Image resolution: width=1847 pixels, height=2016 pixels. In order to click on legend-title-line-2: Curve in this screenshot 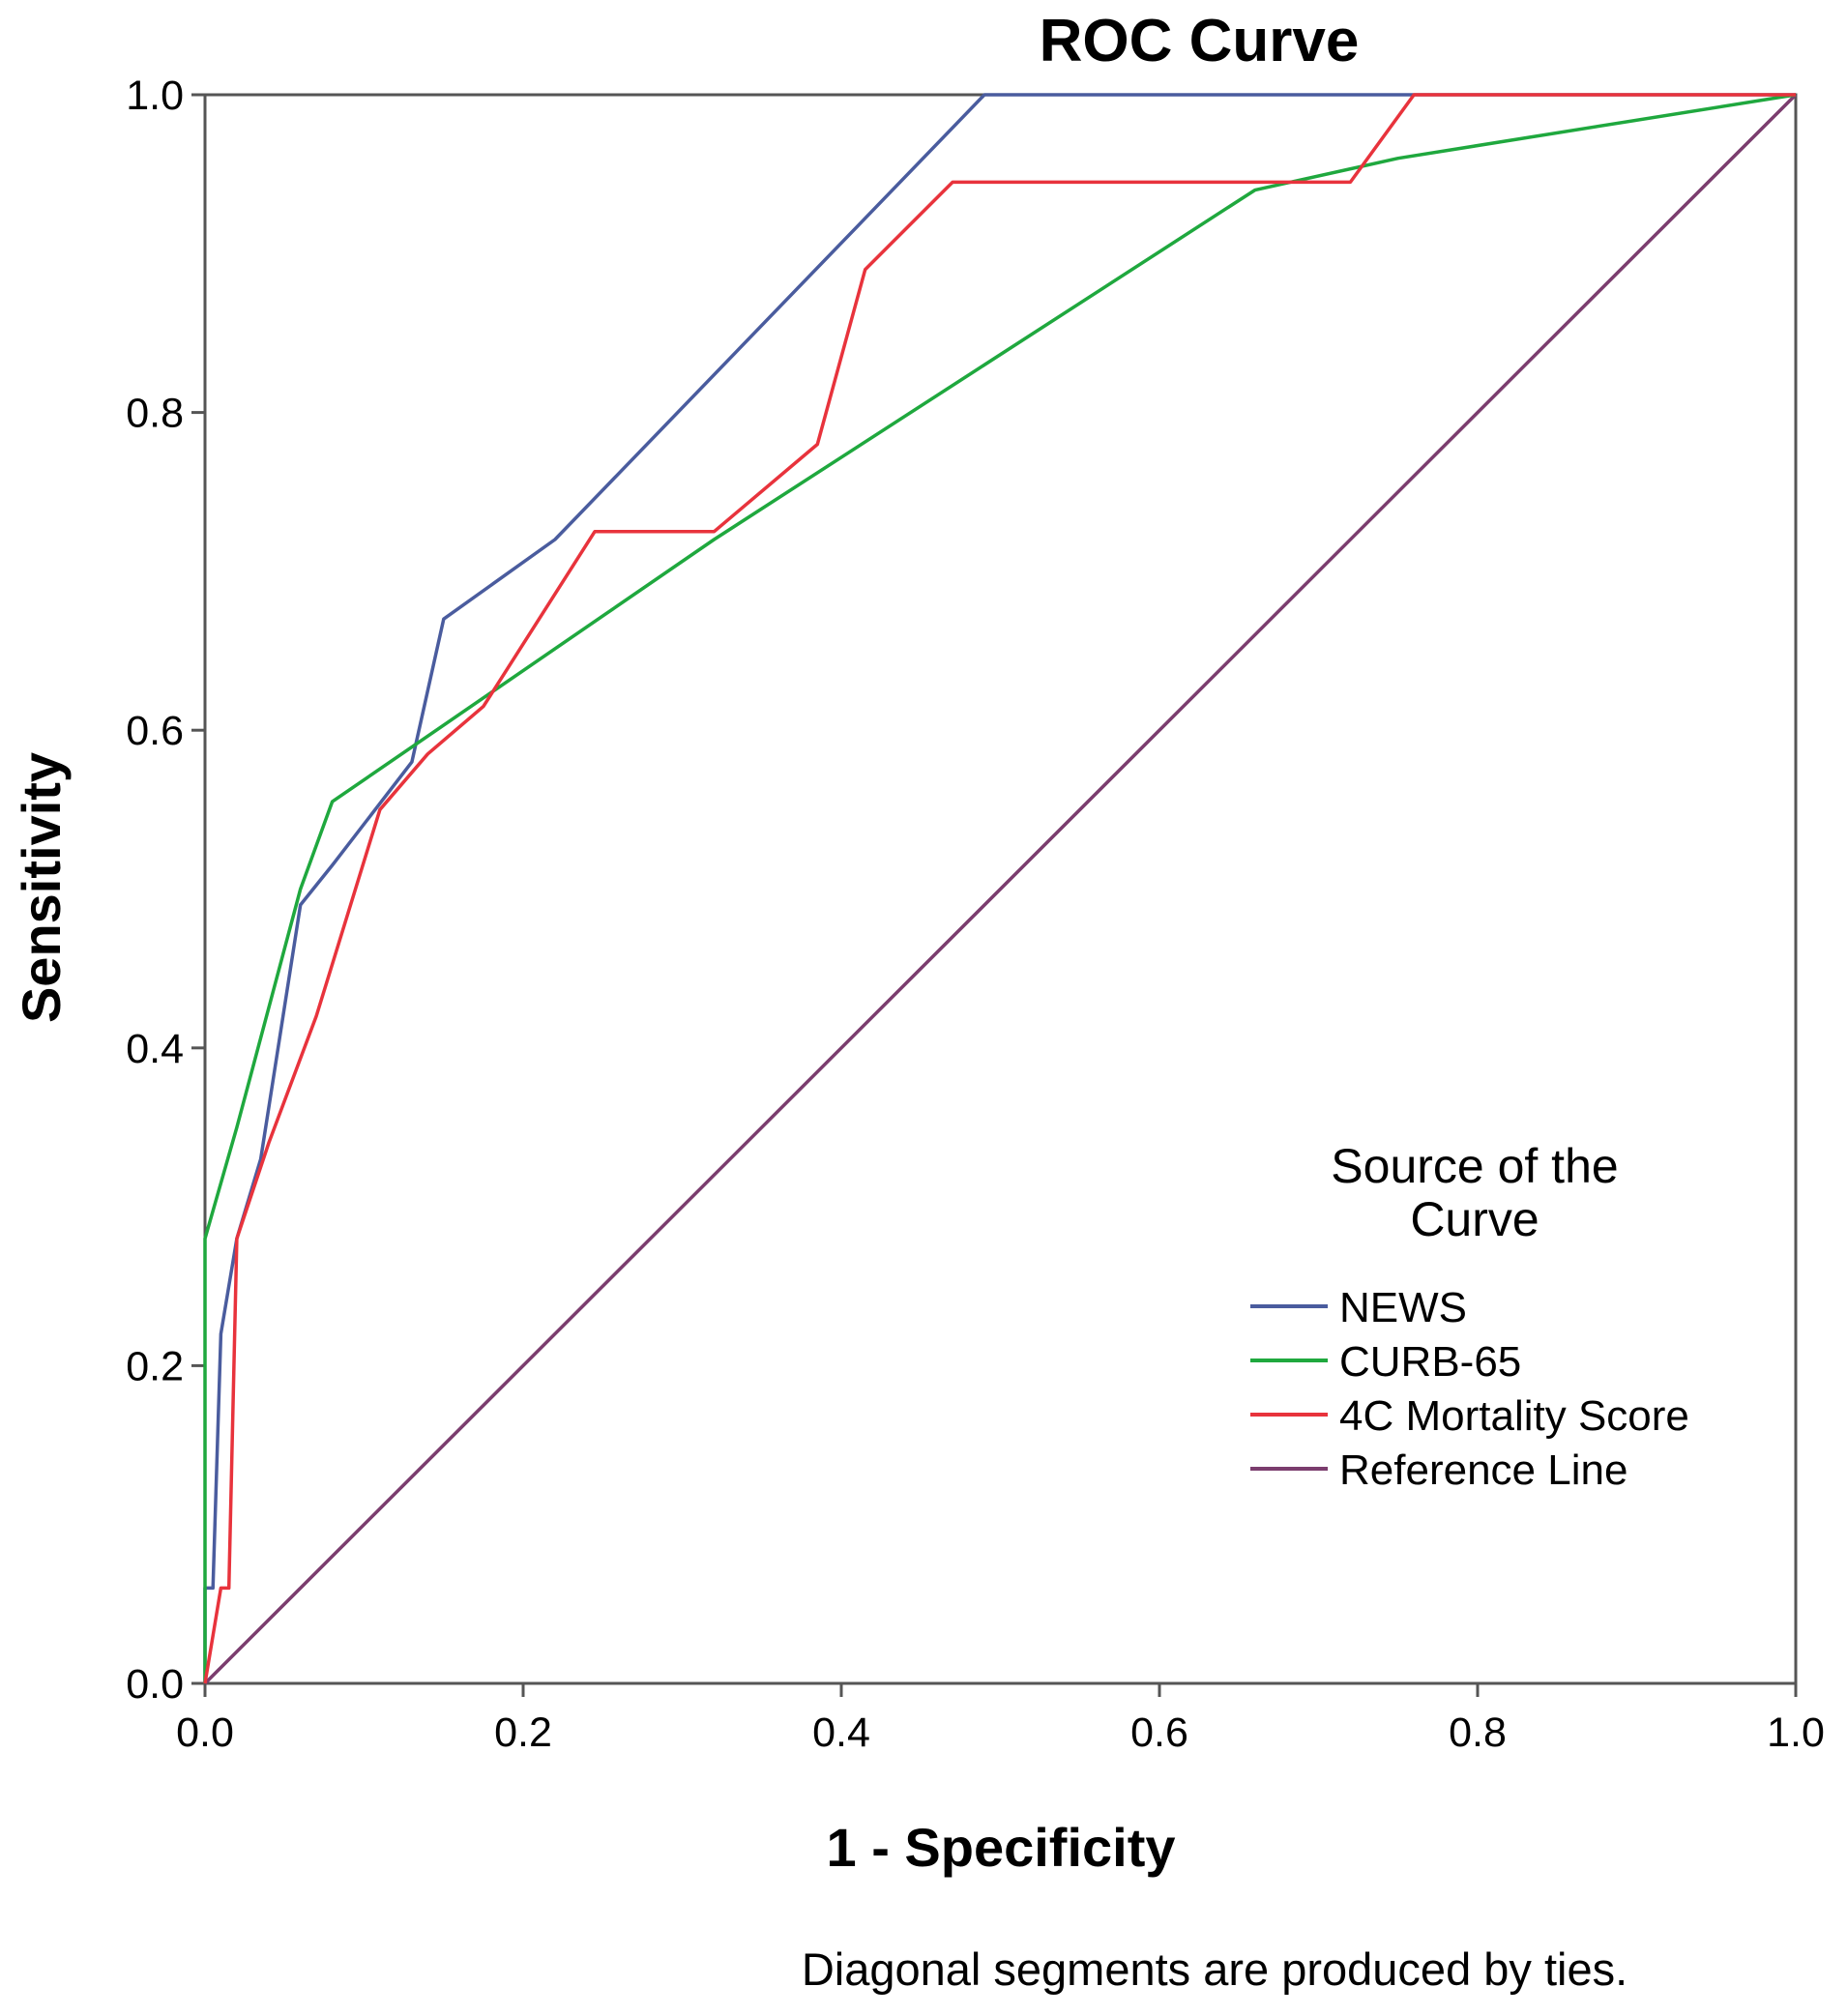, I will do `click(1474, 1219)`.